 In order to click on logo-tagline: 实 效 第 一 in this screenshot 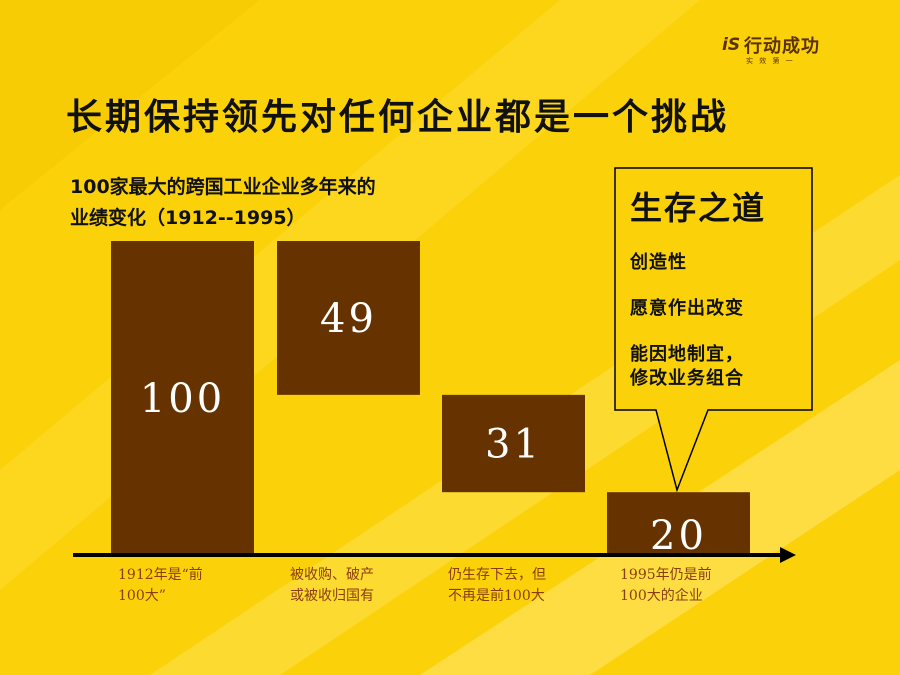, I will do `click(770, 61)`.